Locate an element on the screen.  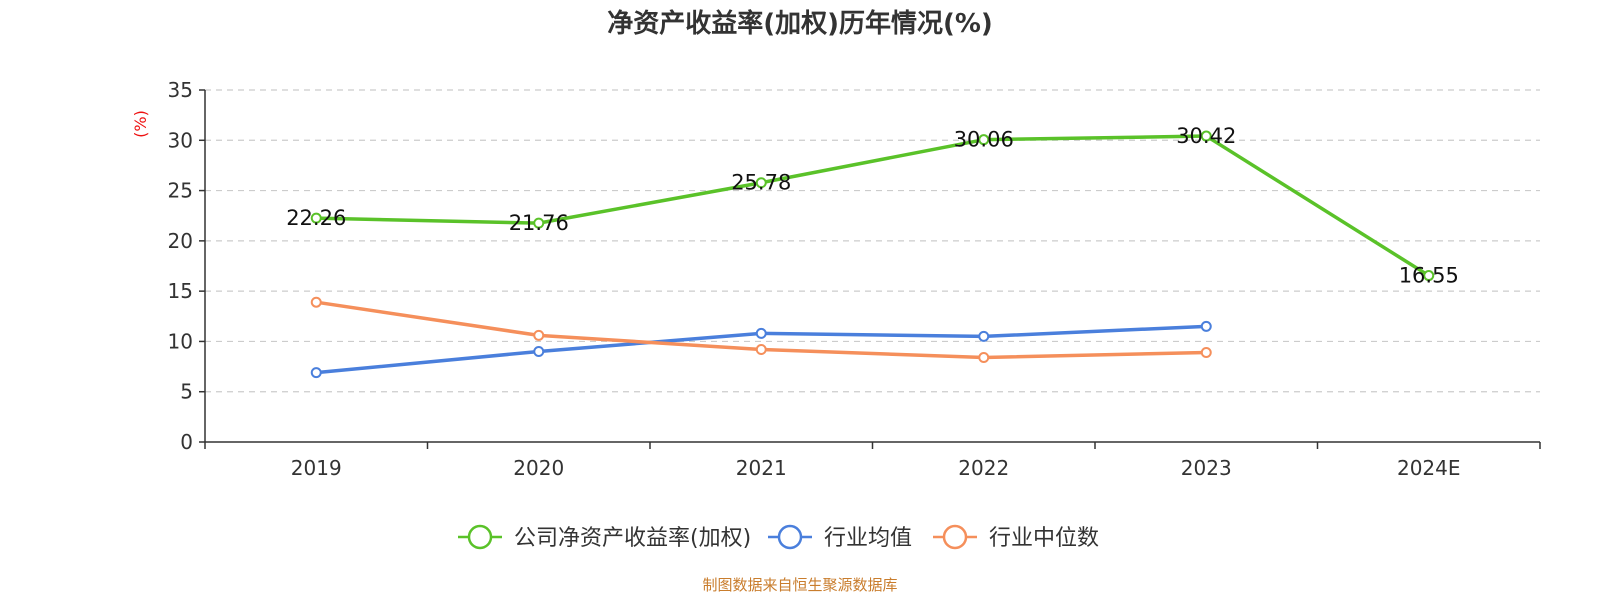
x-tick-label: 2022 is located at coordinates (983, 468).